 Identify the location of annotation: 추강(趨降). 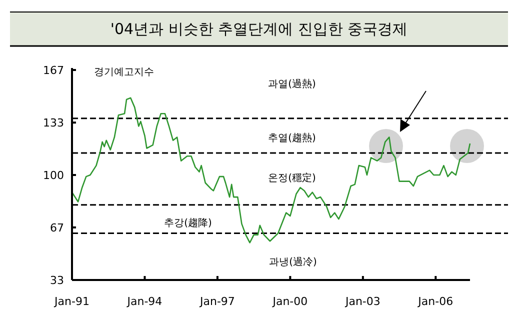
(188, 223).